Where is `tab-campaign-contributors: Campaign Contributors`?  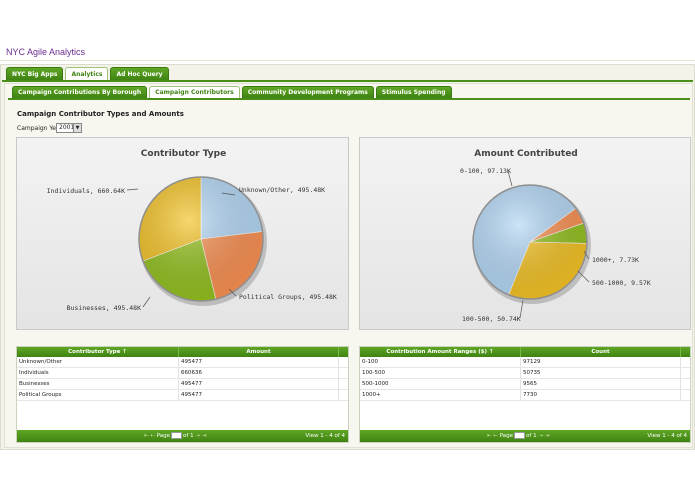 tab-campaign-contributors: Campaign Contributors is located at coordinates (194, 92).